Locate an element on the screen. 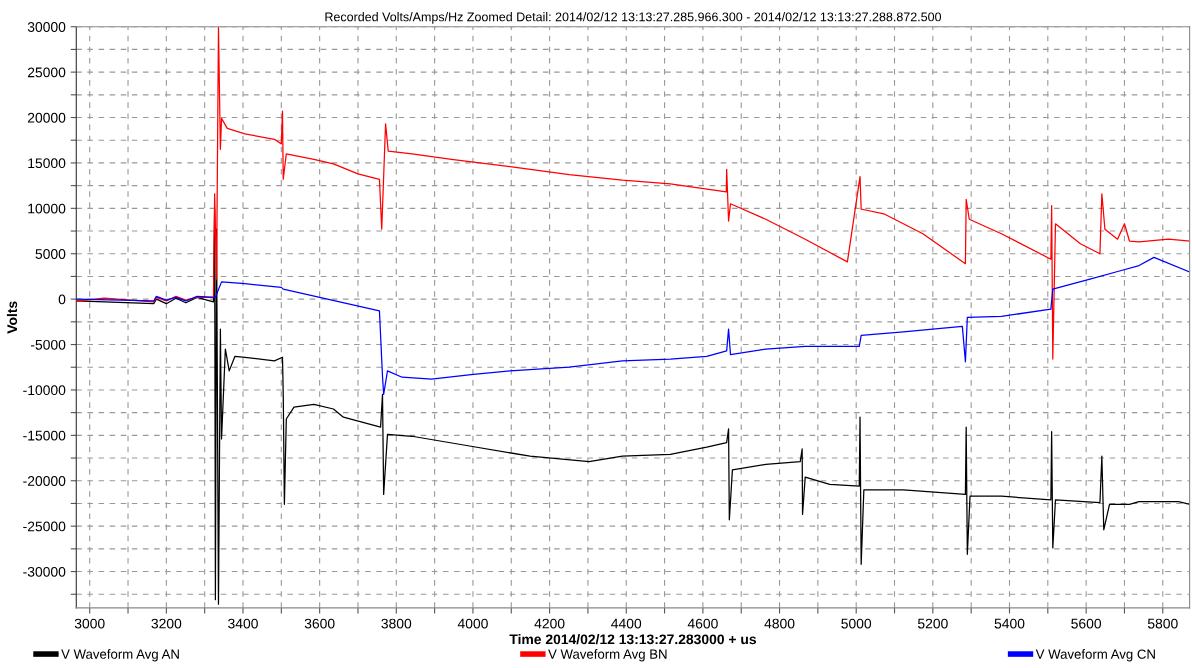 The image size is (1192, 668). legend-label: V Waveform Avg CN is located at coordinates (1095, 655).